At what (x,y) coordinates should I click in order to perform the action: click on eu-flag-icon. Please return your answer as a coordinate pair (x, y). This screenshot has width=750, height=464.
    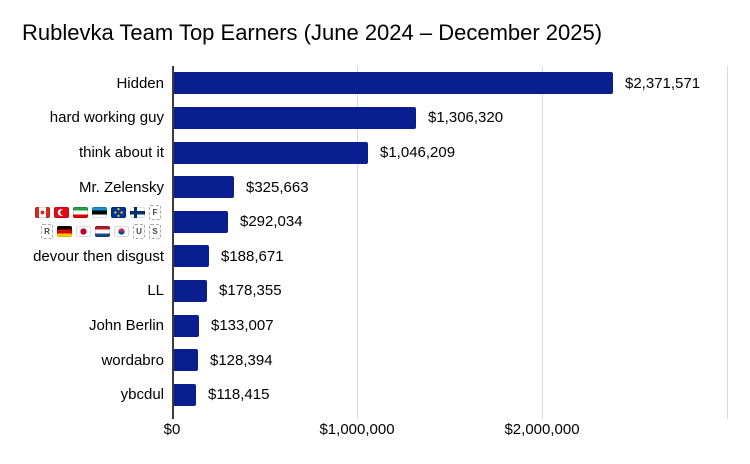
    Looking at the image, I should click on (118, 212).